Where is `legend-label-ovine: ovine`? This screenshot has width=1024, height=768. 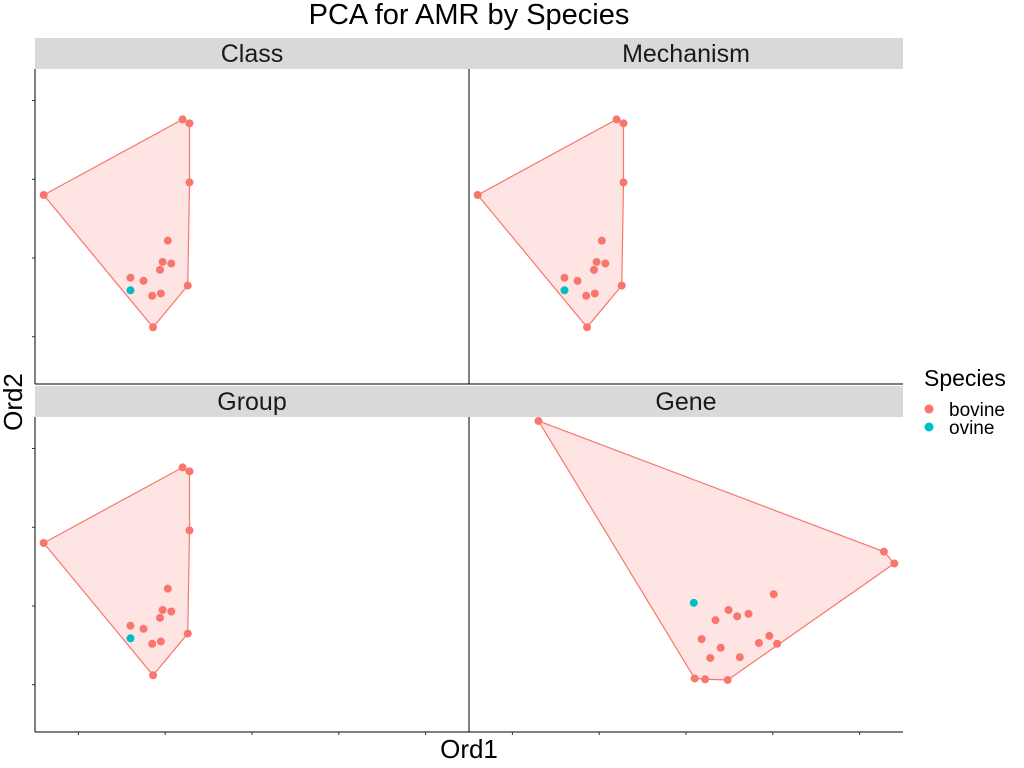
legend-label-ovine: ovine is located at coordinates (971, 428).